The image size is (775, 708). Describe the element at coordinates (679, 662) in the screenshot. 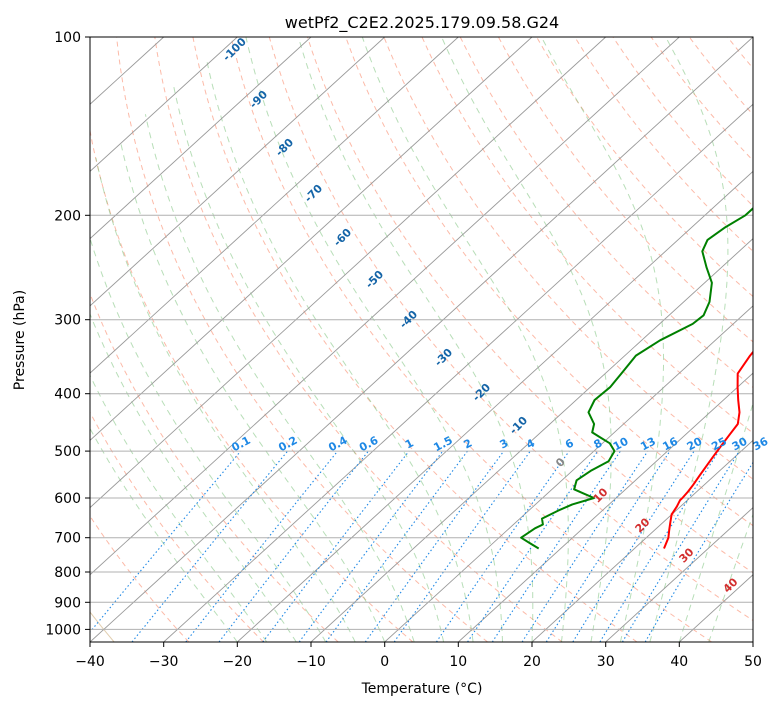

I see `x-tick-label: 40` at that location.